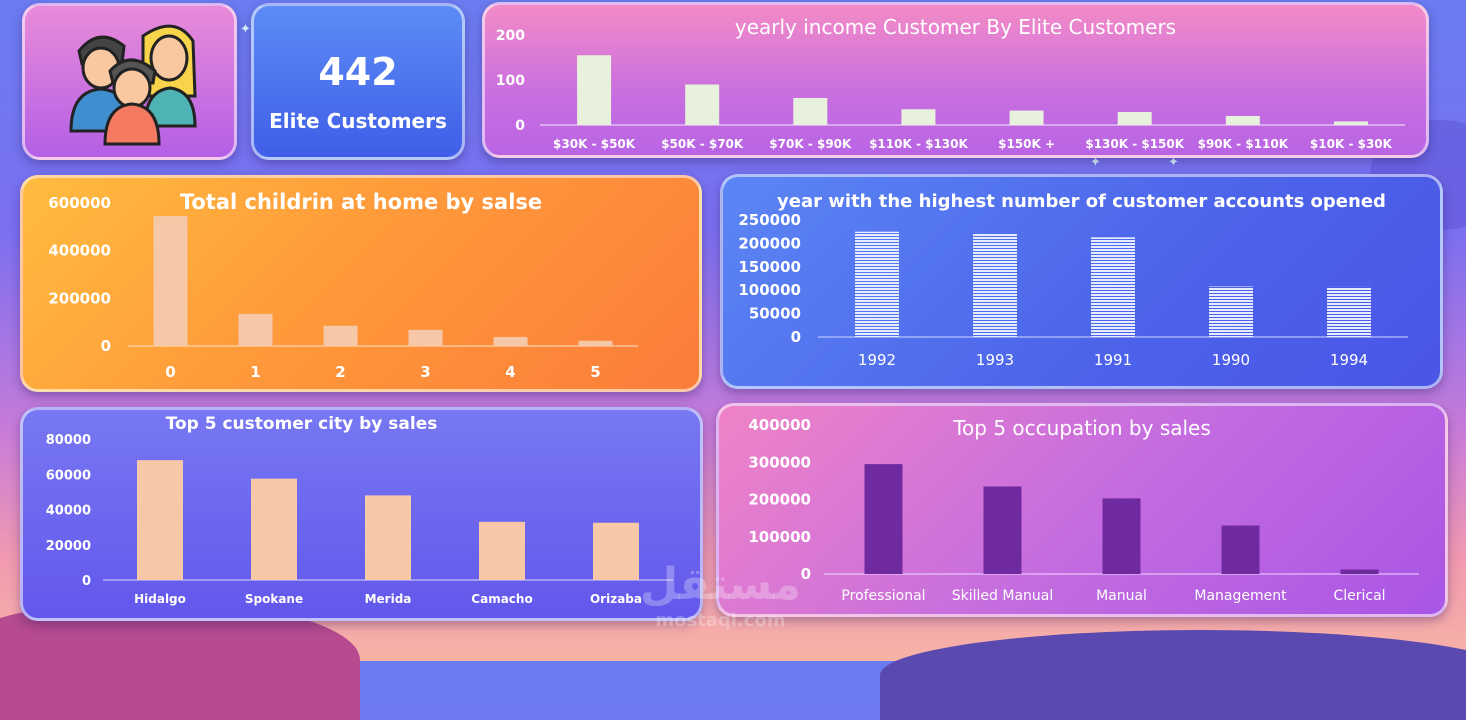  I want to click on avatar-card, so click(129, 81).